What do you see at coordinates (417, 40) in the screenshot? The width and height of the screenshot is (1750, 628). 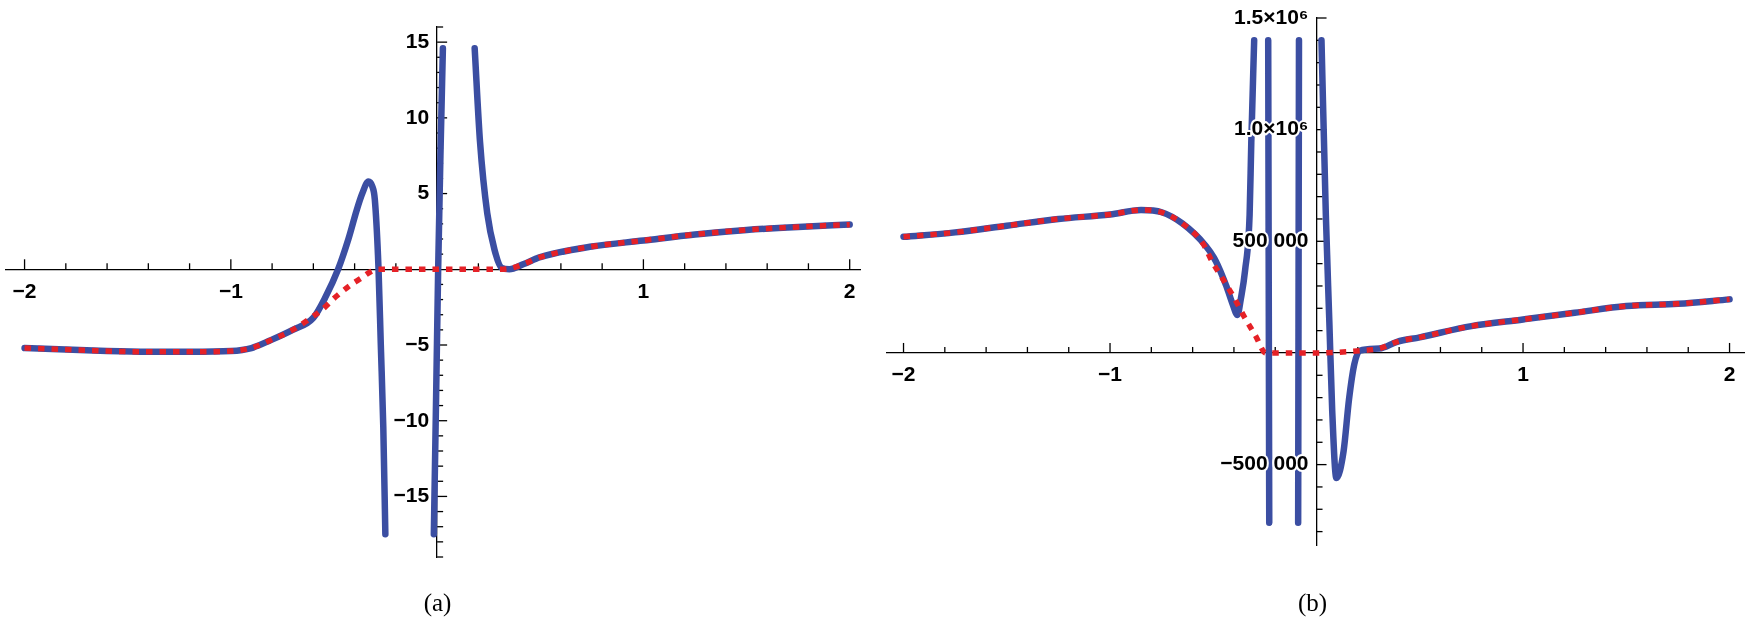 I see `y-tick-label: 15` at bounding box center [417, 40].